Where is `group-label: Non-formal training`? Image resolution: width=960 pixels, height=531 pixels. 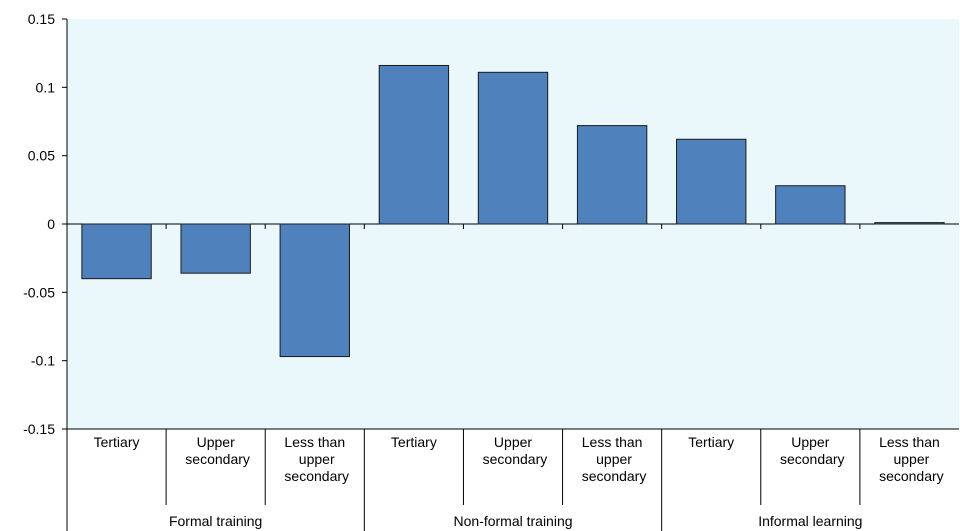
group-label: Non-formal training is located at coordinates (512, 521).